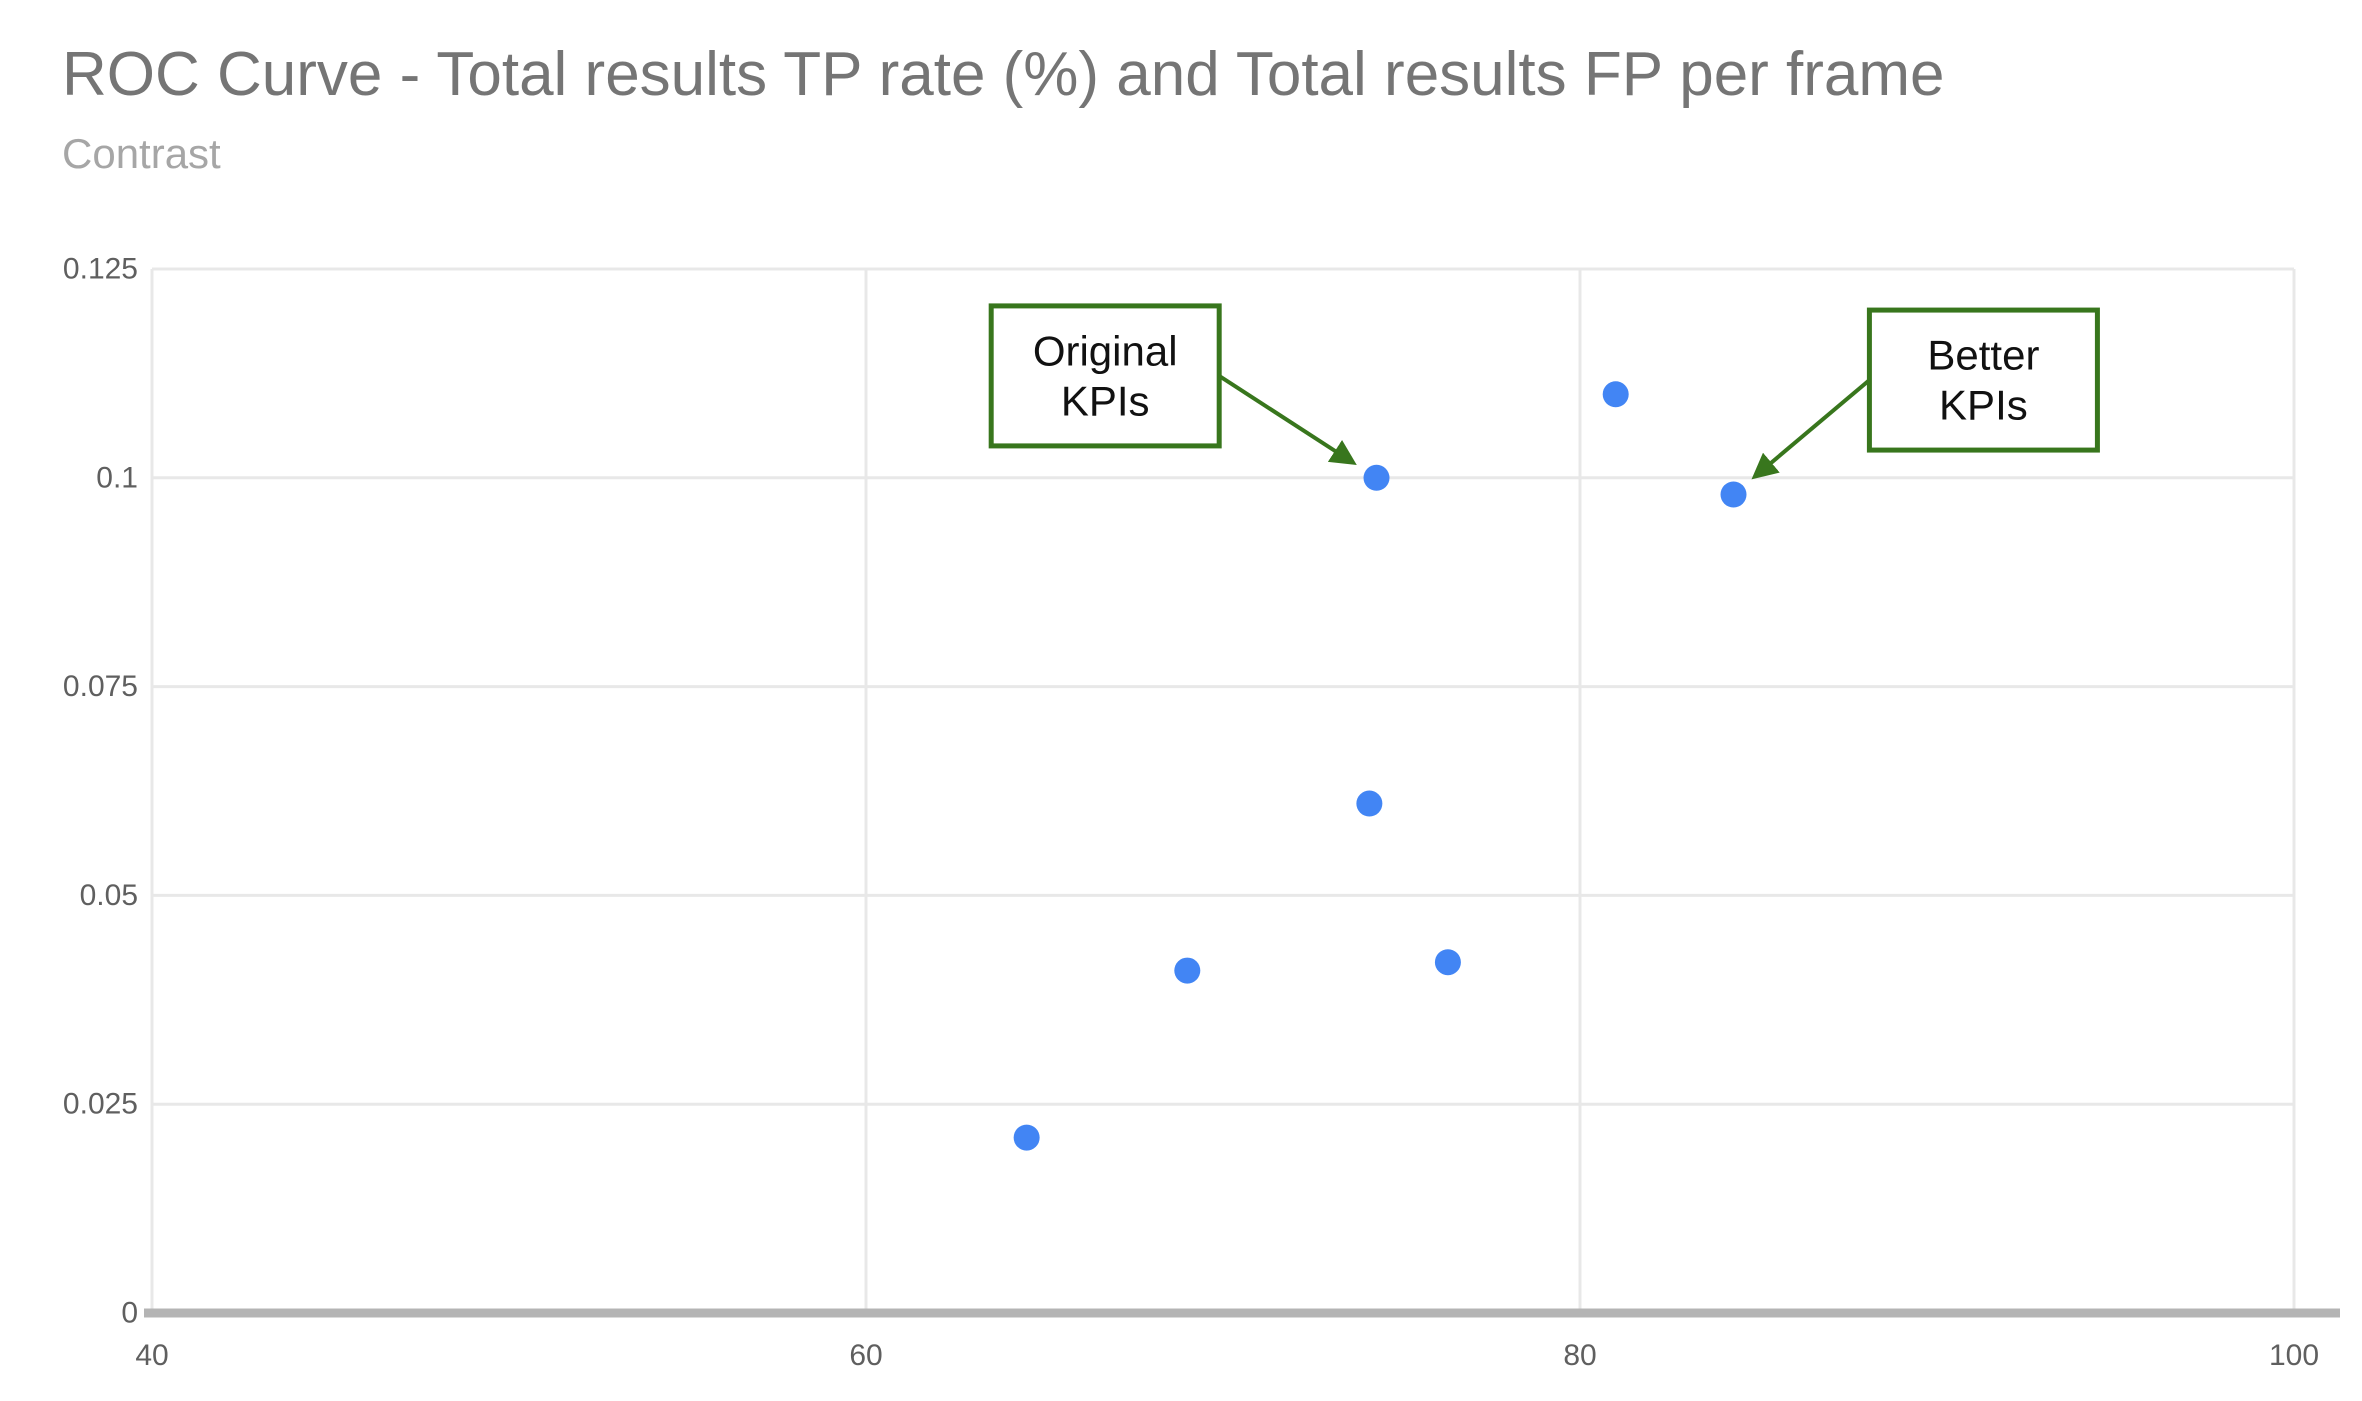  Describe the element at coordinates (865, 1355) in the screenshot. I see `x-tick-label: 60` at that location.